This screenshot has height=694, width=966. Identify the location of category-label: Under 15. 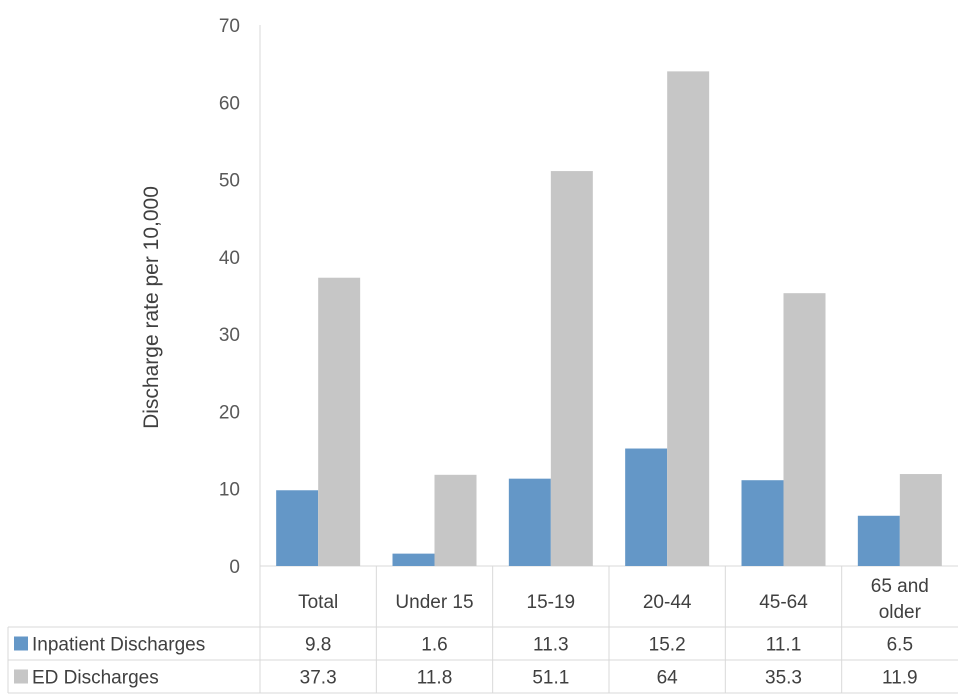
(434, 602).